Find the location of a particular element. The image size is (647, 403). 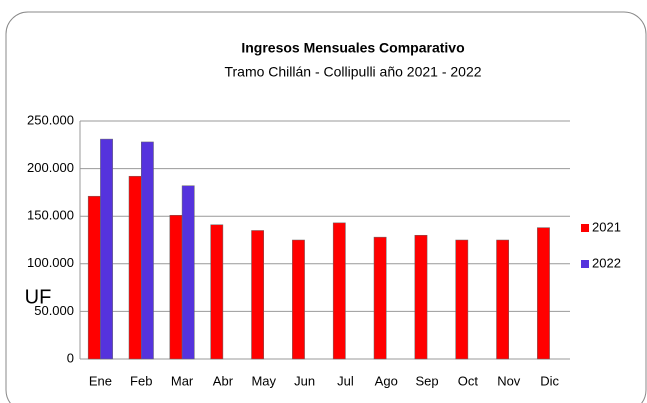

y-axis-label: UF is located at coordinates (38, 297).